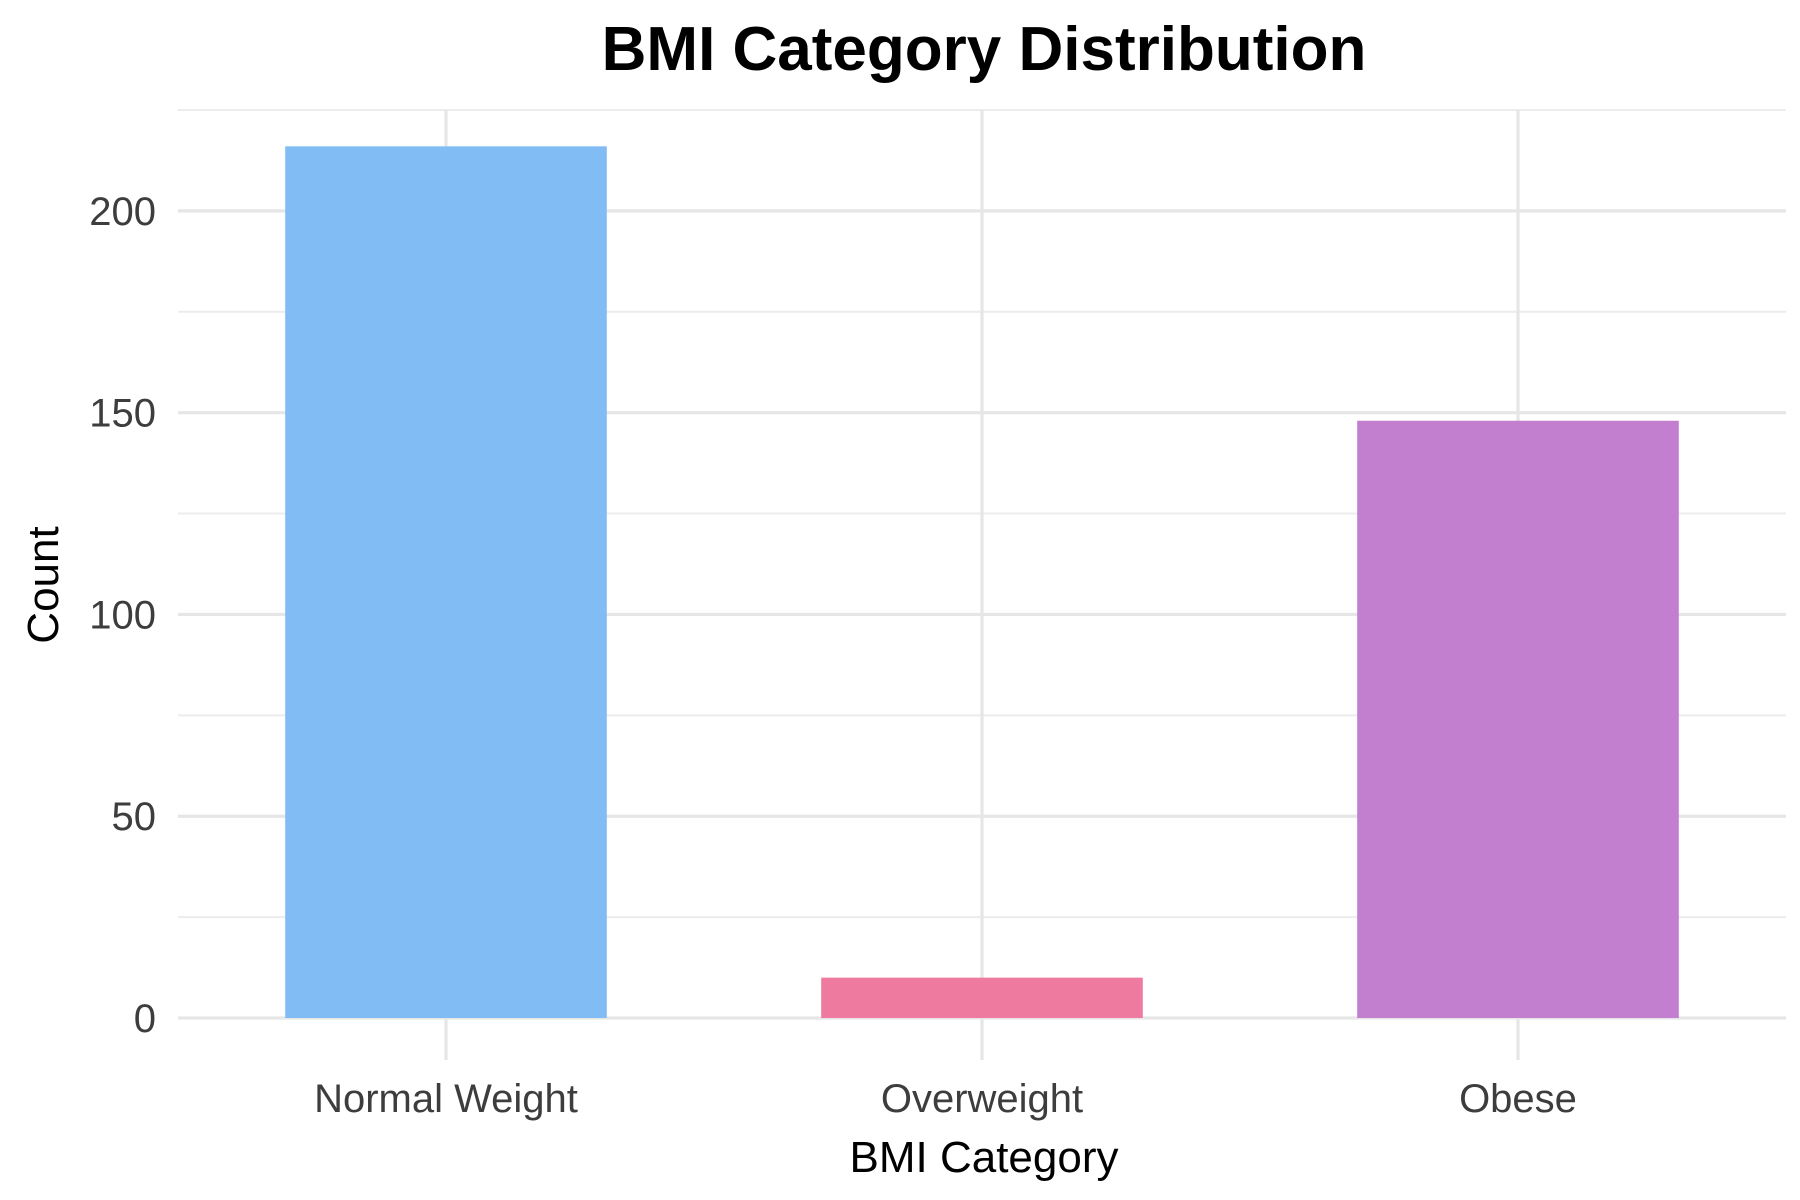 This screenshot has height=1200, width=1800. What do you see at coordinates (122, 414) in the screenshot?
I see `y-tick-label: 150` at bounding box center [122, 414].